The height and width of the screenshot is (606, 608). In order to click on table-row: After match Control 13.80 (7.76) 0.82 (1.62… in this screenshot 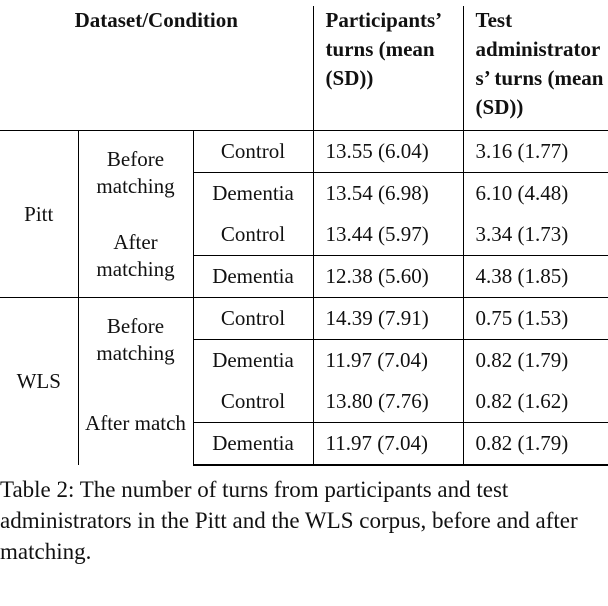, I will do `click(304, 423)`.